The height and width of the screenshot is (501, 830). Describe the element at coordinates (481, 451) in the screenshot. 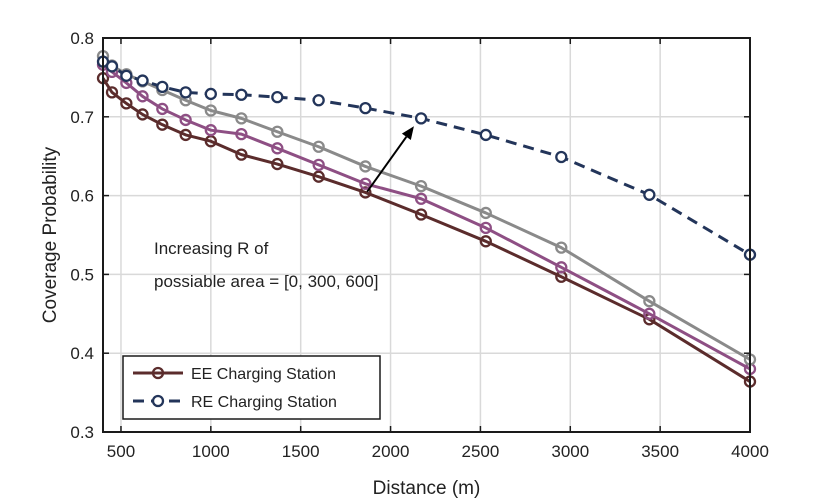

I see `x-tick-label: 2500` at that location.